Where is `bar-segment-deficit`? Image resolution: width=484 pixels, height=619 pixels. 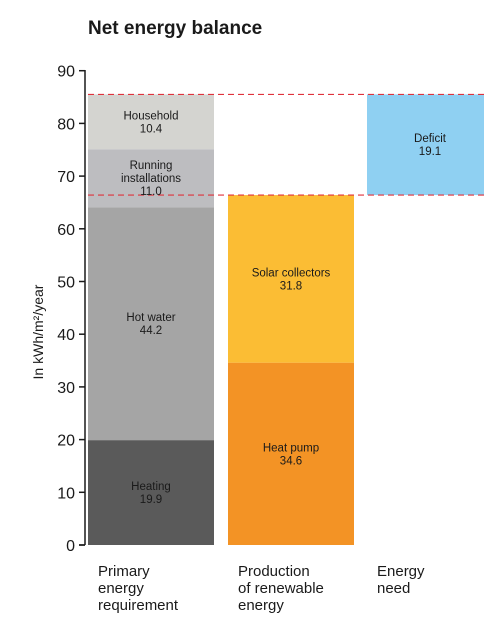 bar-segment-deficit is located at coordinates (425, 145).